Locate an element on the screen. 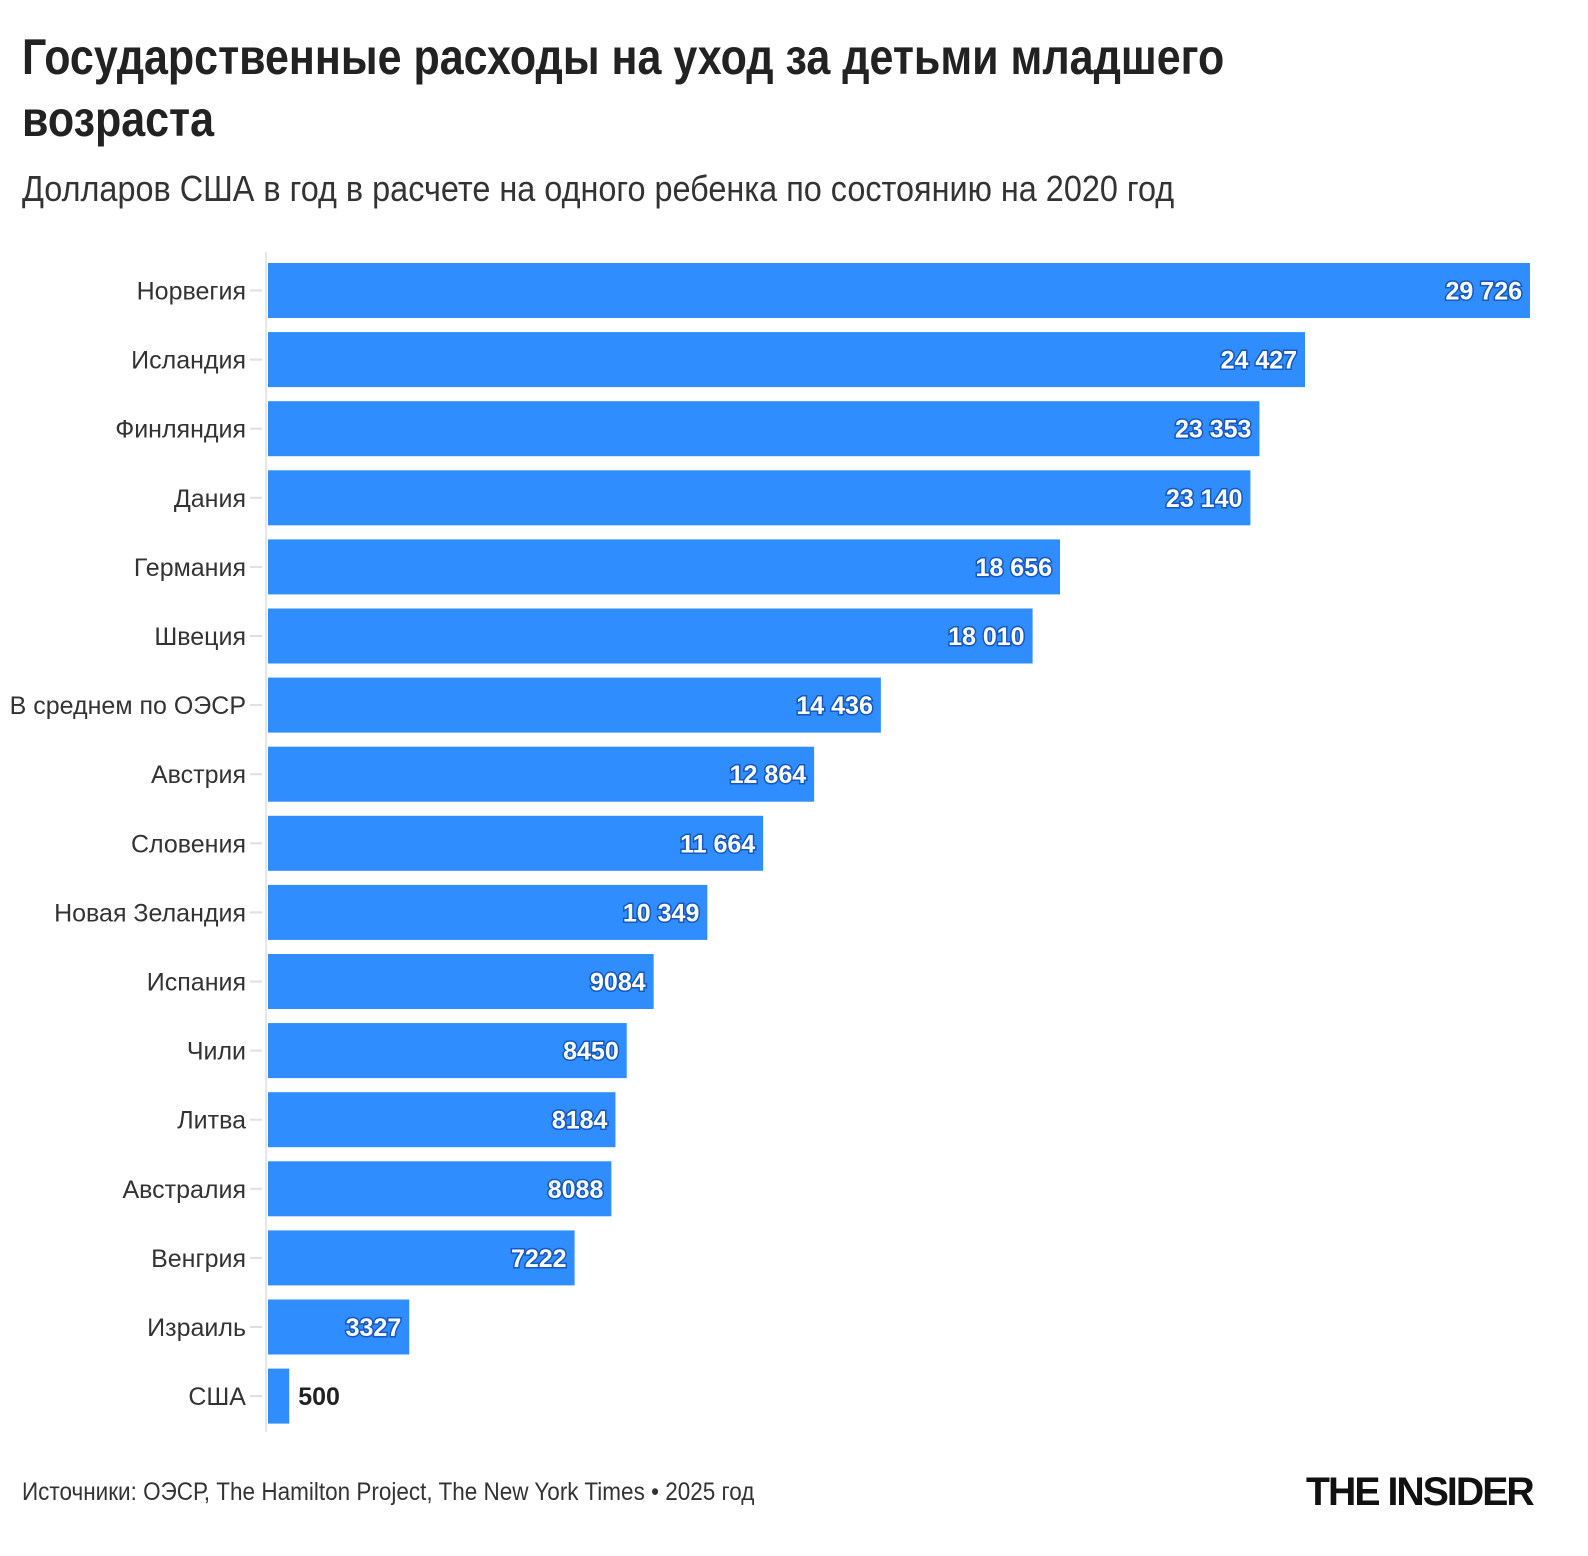 This screenshot has height=1556, width=1588. value-label: 500 is located at coordinates (319, 1397).